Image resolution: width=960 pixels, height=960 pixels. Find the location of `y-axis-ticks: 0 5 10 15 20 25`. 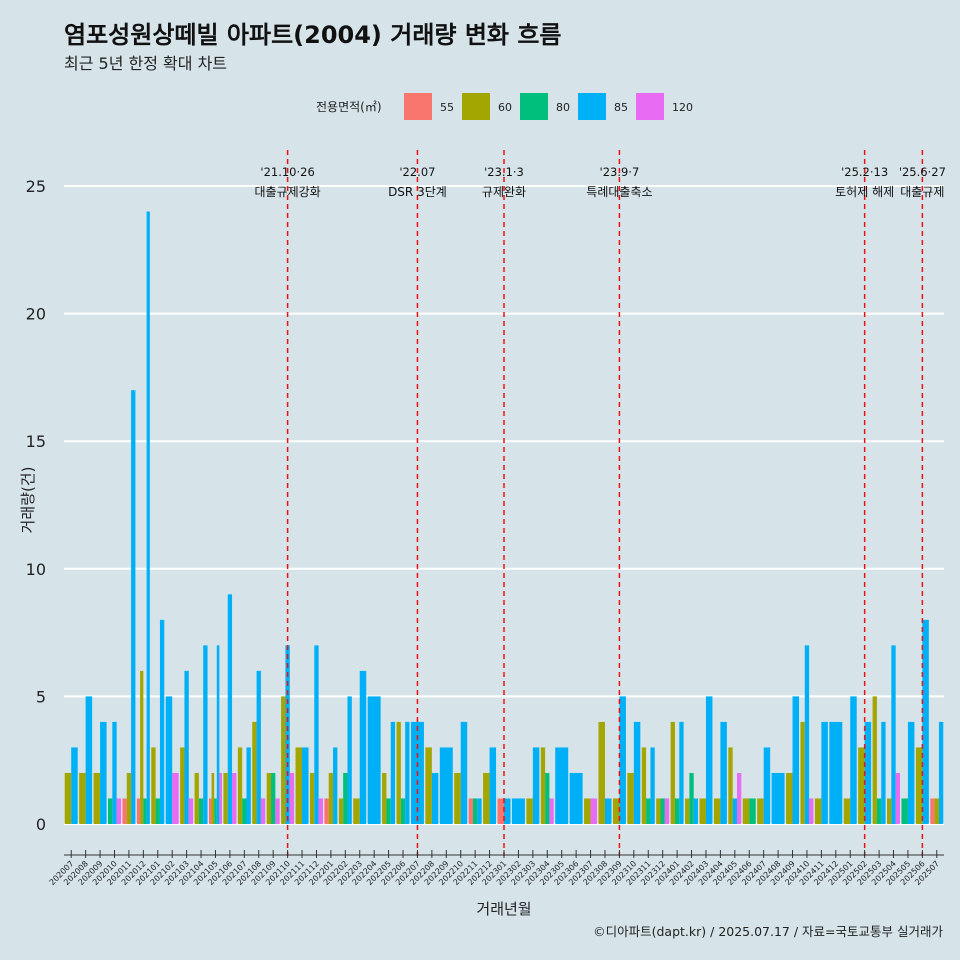

y-axis-ticks: 0 5 10 15 20 25 is located at coordinates (36, 505).